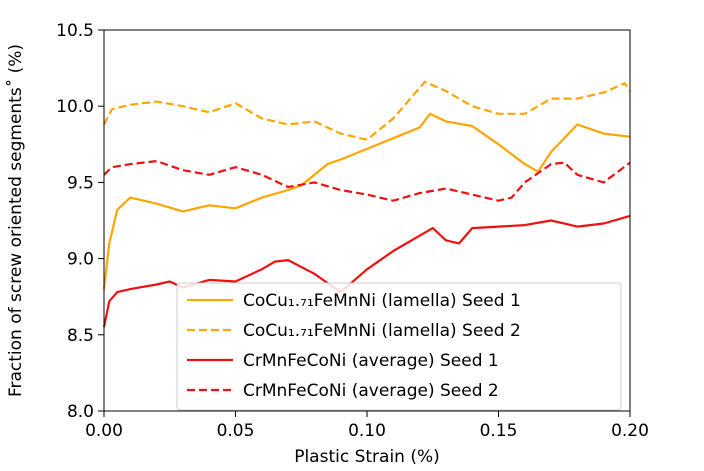 The height and width of the screenshot is (471, 704). I want to click on x-tick-label: 0.20, so click(630, 431).